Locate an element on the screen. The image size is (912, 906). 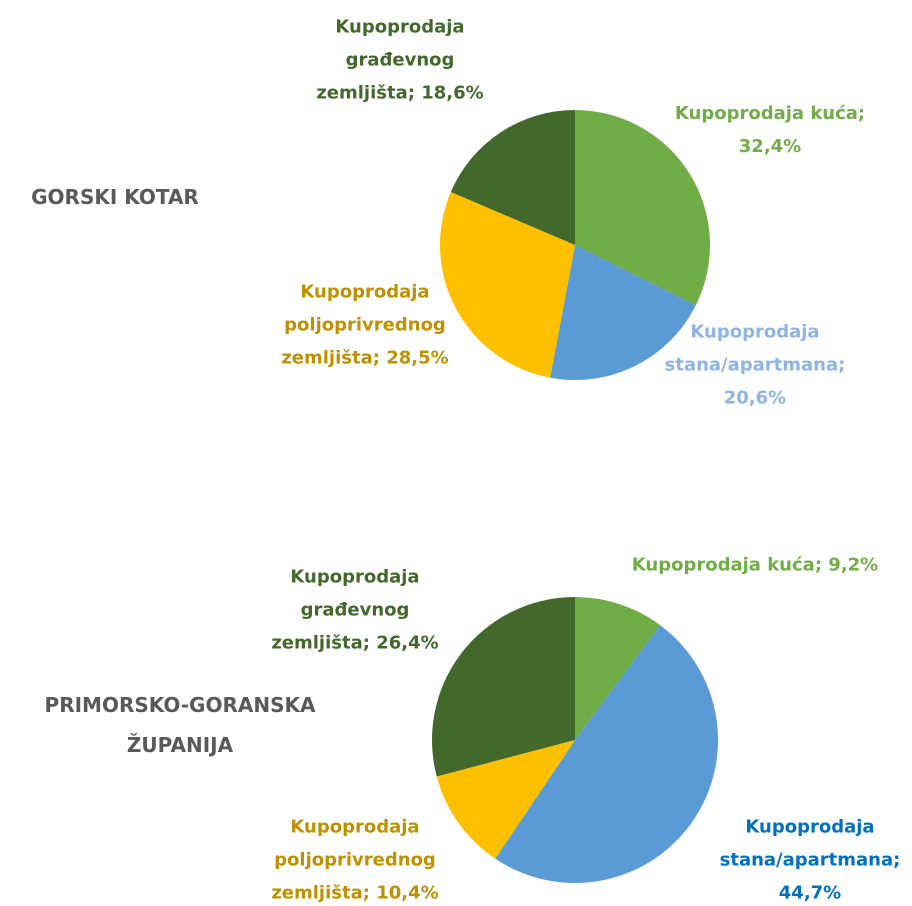
chart-title: PRIMORSKO-GORANSKA ŽUPANIJA is located at coordinates (180, 725).